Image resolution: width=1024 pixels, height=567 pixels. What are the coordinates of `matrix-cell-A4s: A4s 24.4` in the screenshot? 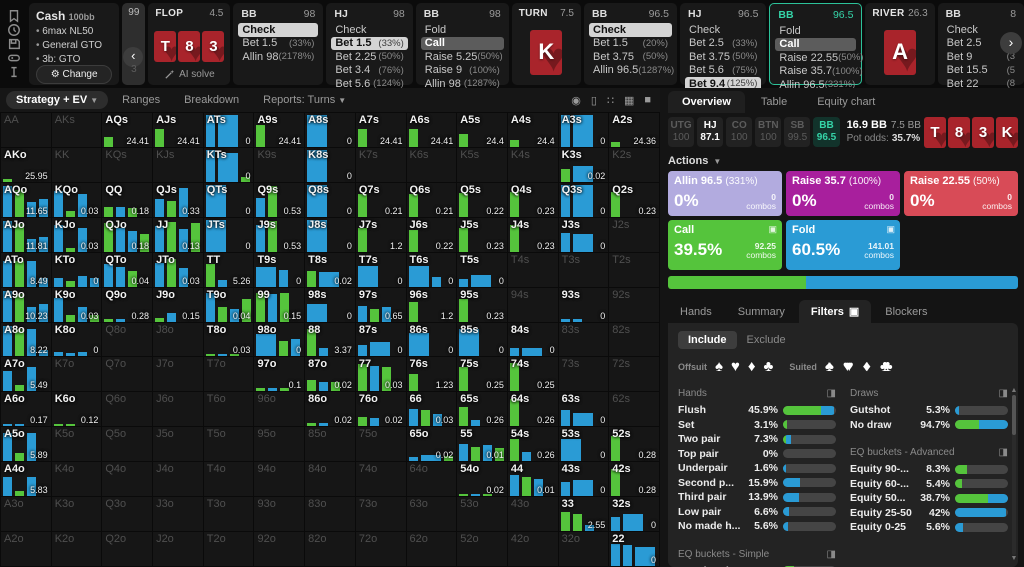 It's located at (532, 130).